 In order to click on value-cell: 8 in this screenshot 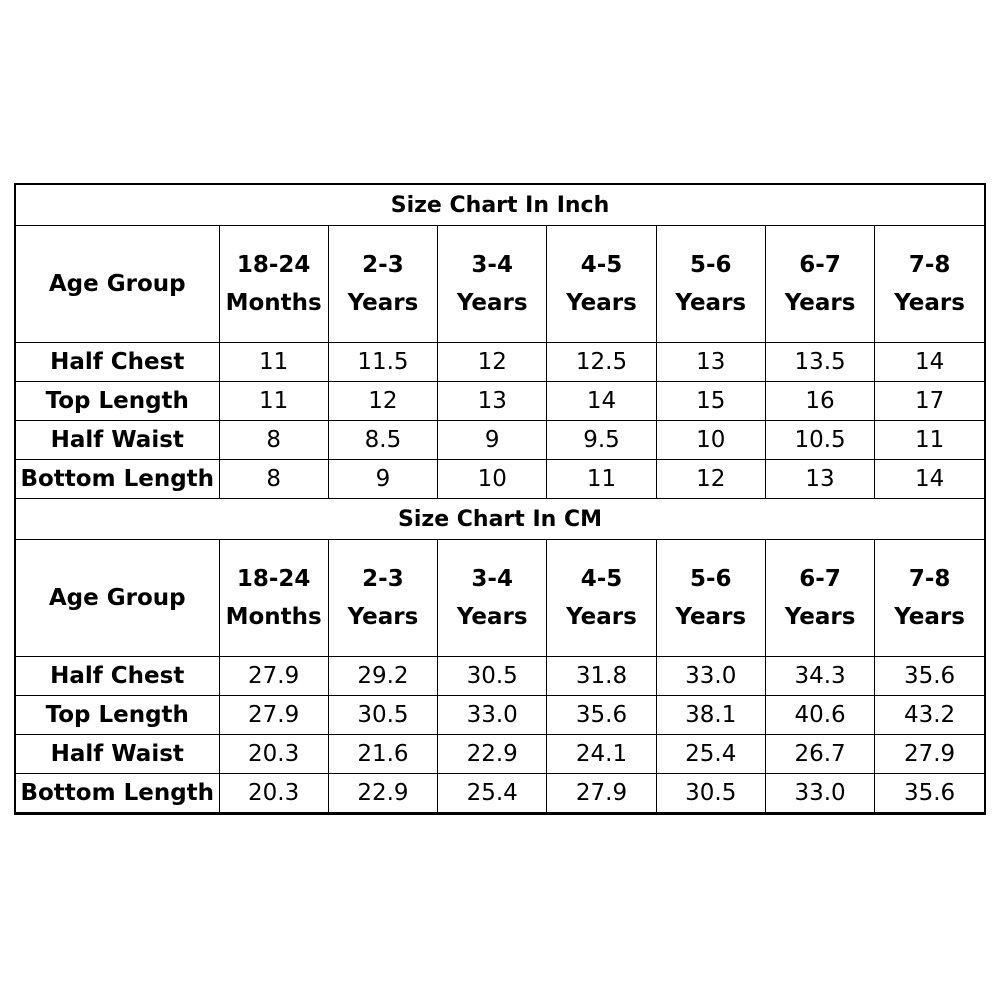, I will do `click(273, 440)`.